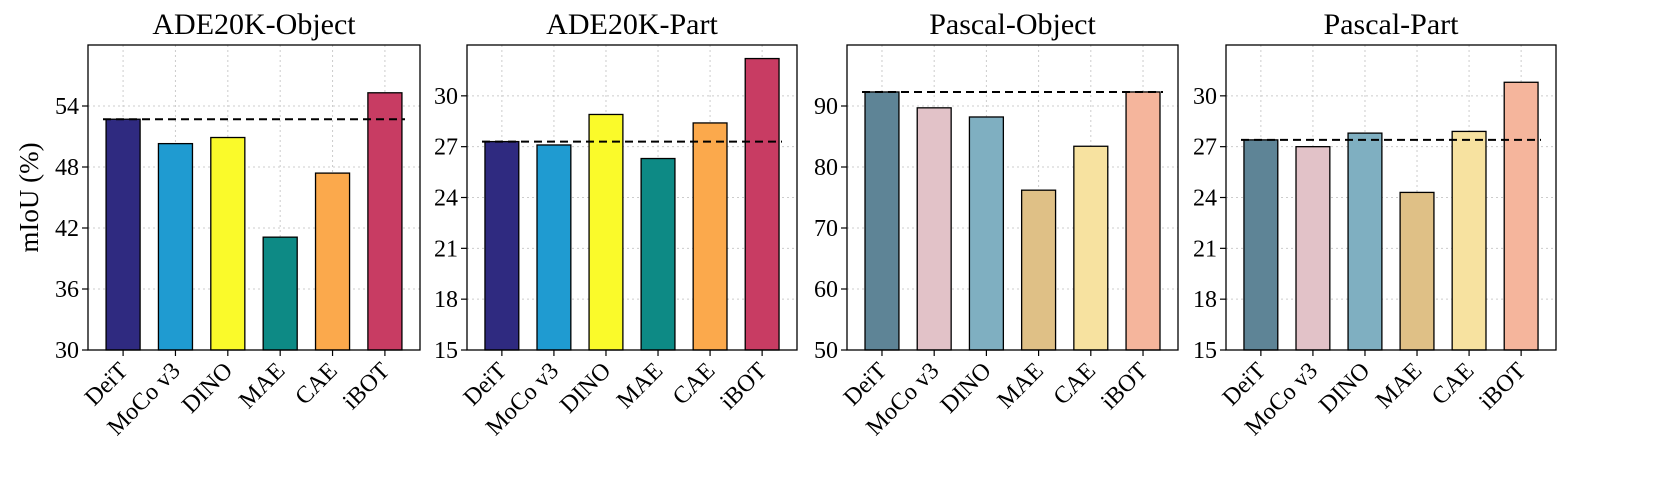  Describe the element at coordinates (826, 229) in the screenshot. I see `y-tick-label: 70` at that location.